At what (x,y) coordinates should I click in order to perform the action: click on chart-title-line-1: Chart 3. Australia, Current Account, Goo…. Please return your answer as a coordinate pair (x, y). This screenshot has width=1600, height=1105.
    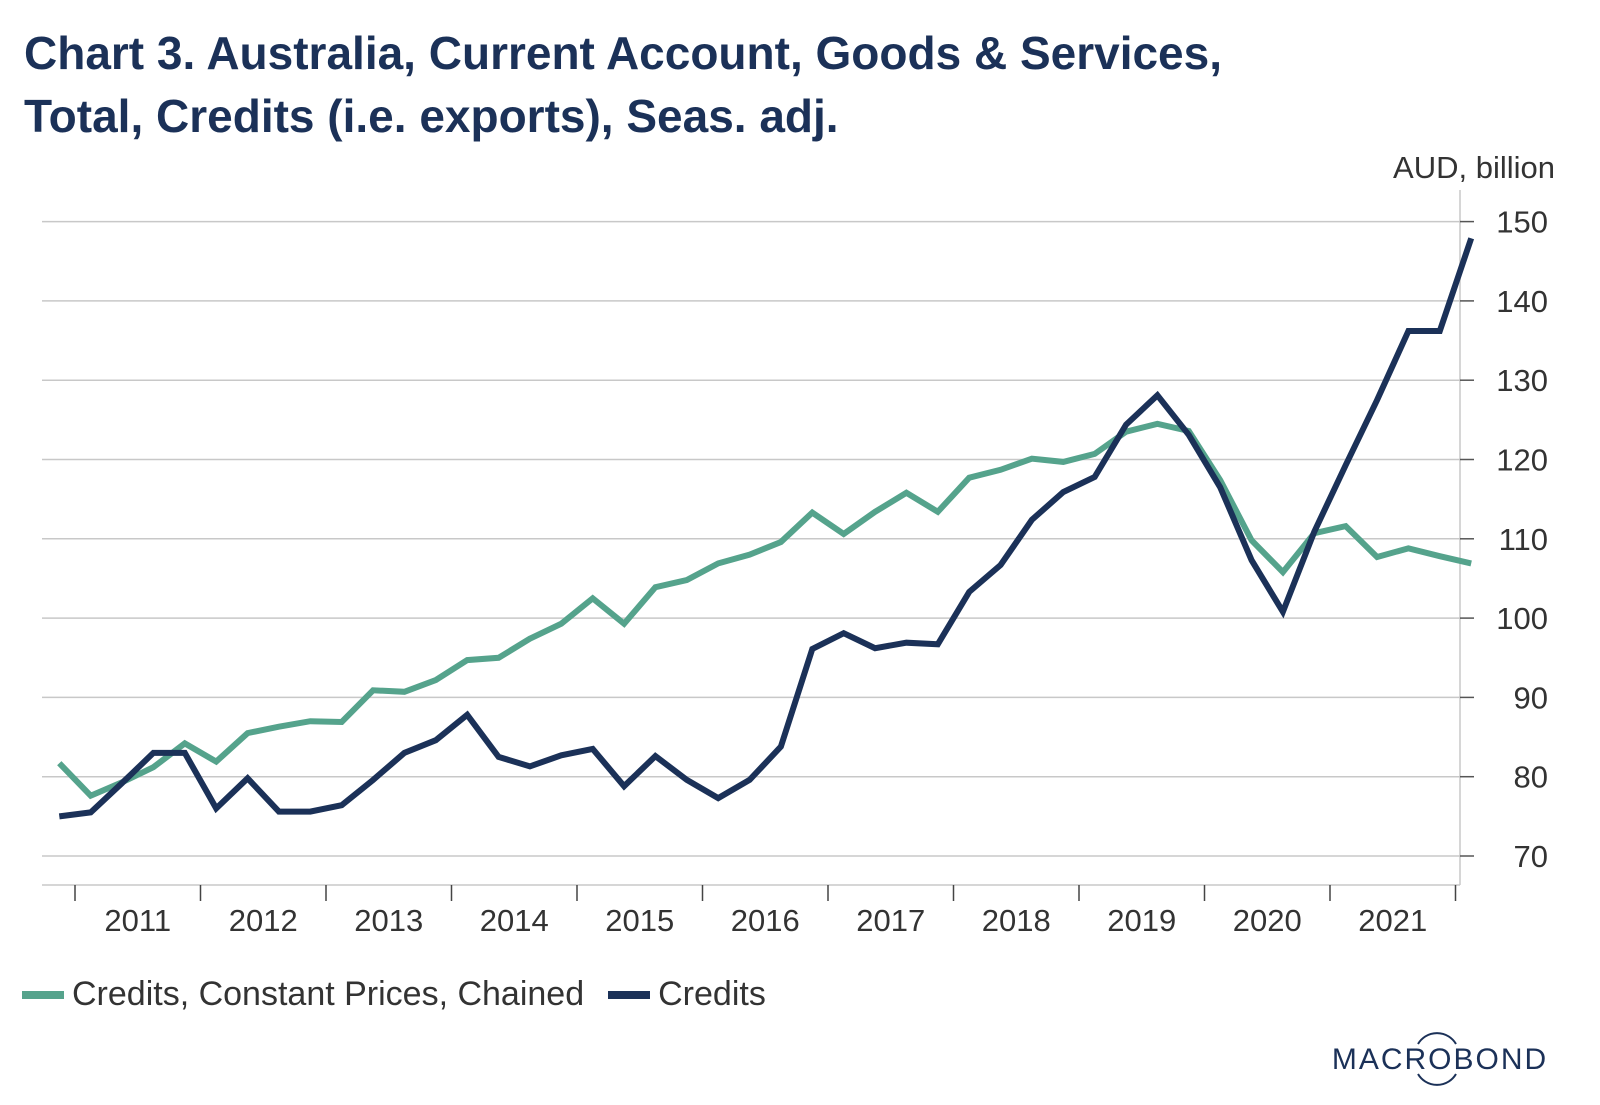
    Looking at the image, I should click on (623, 53).